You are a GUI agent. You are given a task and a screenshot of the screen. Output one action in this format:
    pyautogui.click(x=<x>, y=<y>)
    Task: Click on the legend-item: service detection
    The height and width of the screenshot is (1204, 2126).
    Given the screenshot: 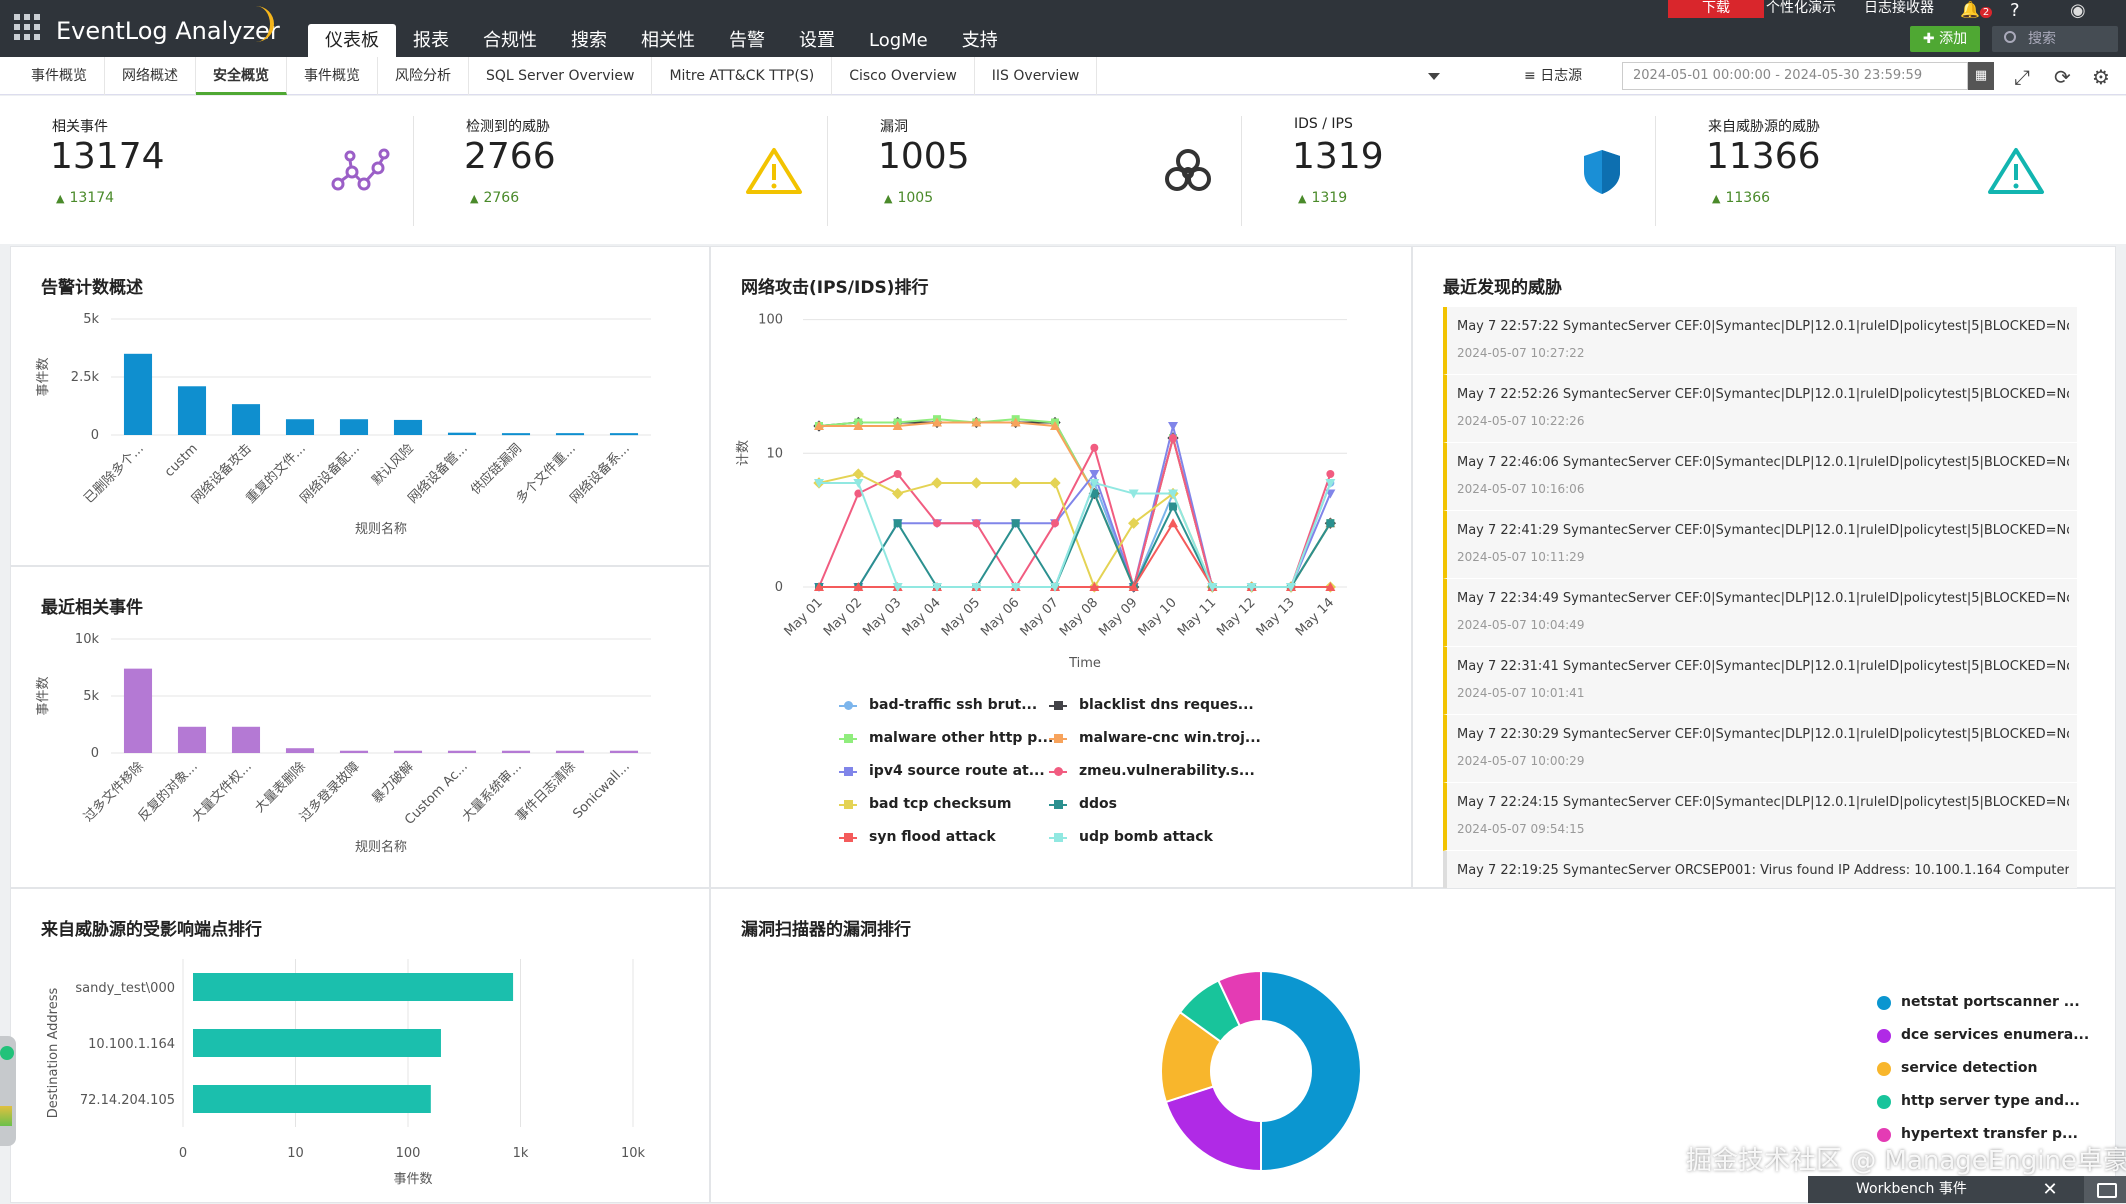 What is the action you would take?
    pyautogui.click(x=1957, y=1068)
    